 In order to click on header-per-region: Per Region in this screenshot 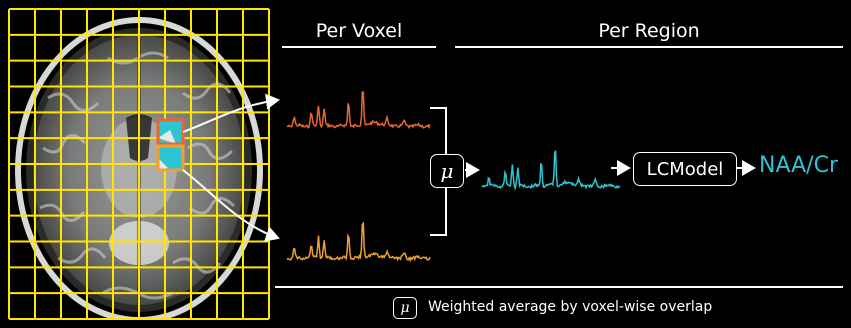, I will do `click(649, 31)`.